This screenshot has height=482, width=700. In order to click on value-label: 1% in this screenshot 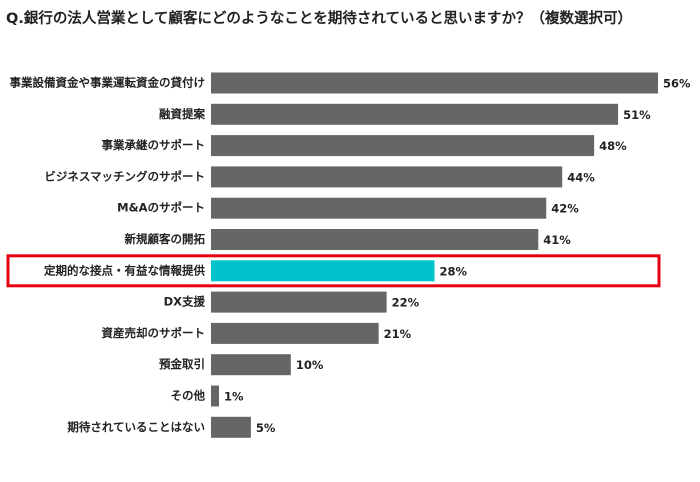, I will do `click(234, 397)`.